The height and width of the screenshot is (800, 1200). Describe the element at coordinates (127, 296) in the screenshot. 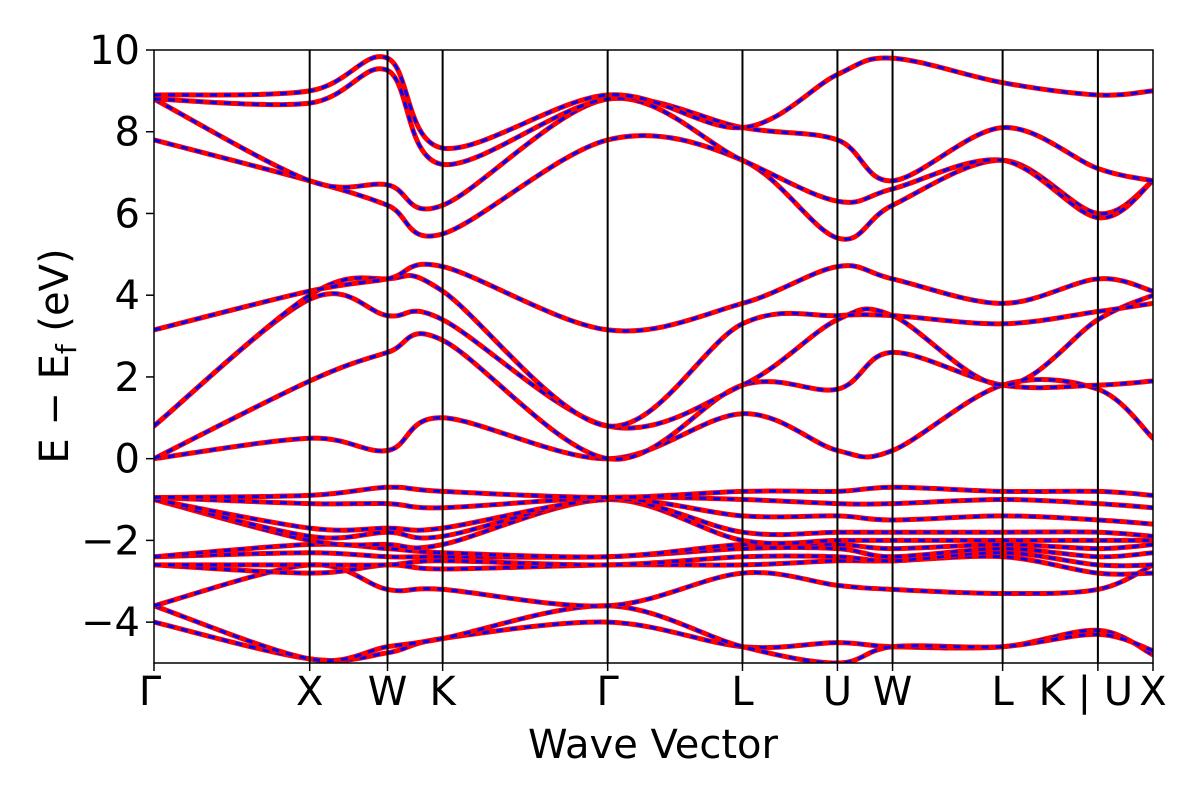

I see `y-tick-label: 4` at that location.